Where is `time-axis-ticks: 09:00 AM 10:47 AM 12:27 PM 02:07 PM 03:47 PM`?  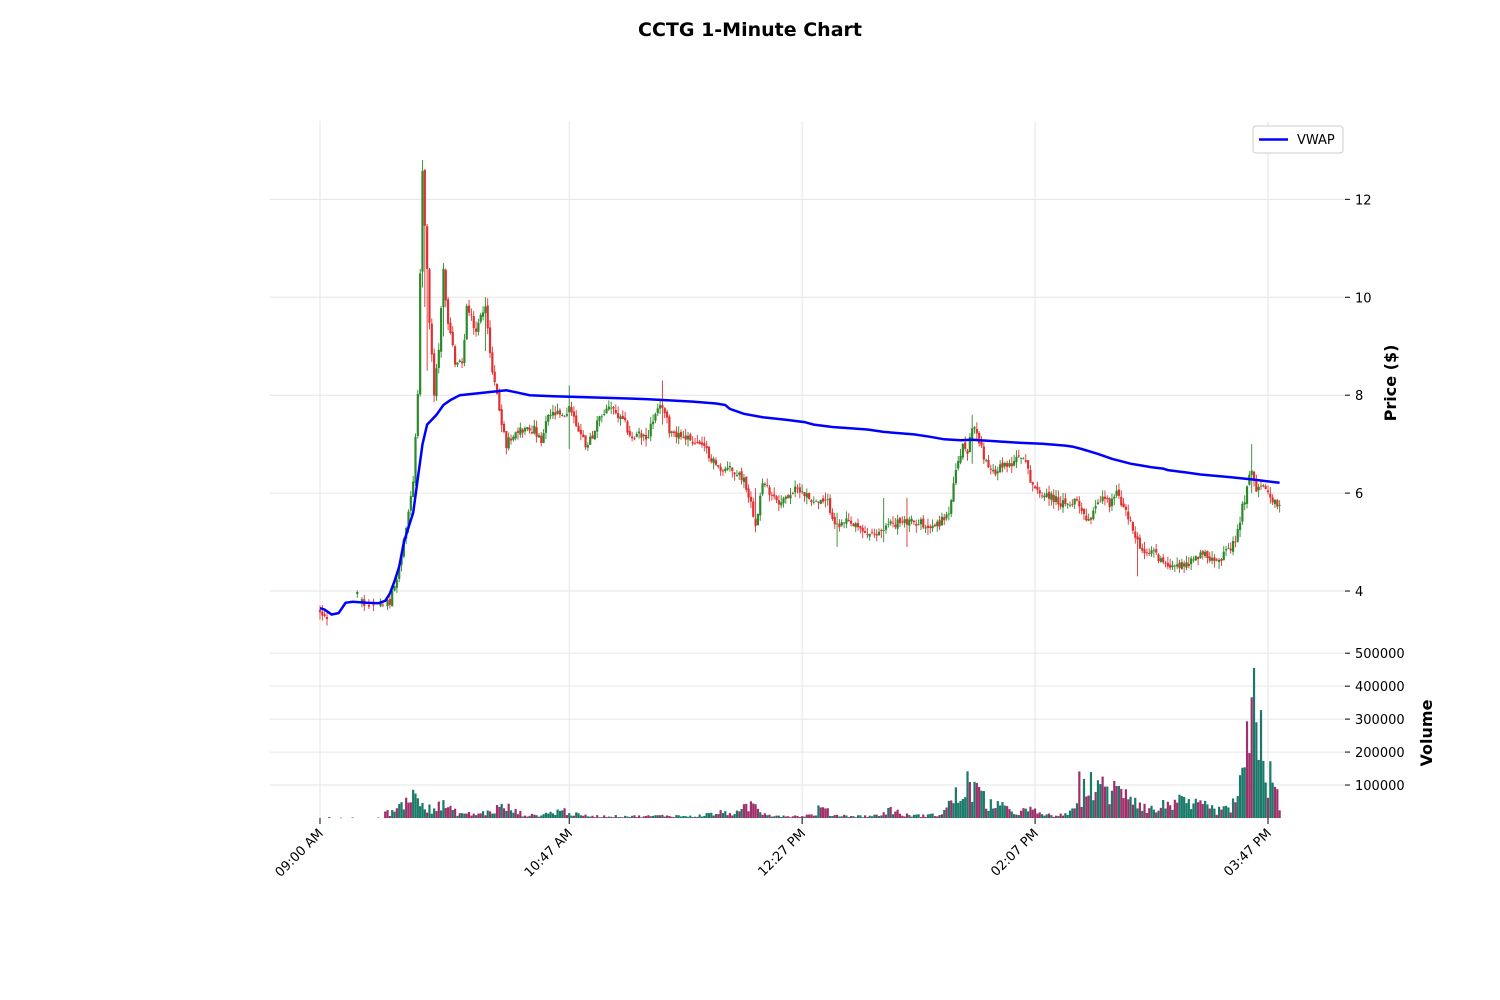
time-axis-ticks: 09:00 AM 10:47 AM 12:27 PM 02:07 PM 03:47 PM is located at coordinates (774, 849).